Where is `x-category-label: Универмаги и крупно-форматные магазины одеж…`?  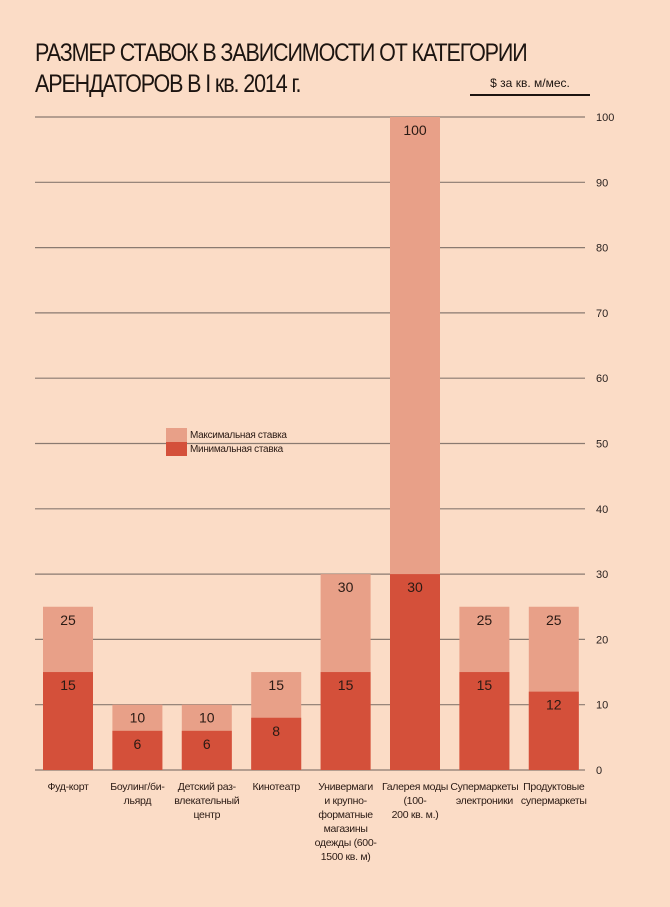
x-category-label: Универмаги и крупно-форматные магазины одеж… is located at coordinates (346, 822).